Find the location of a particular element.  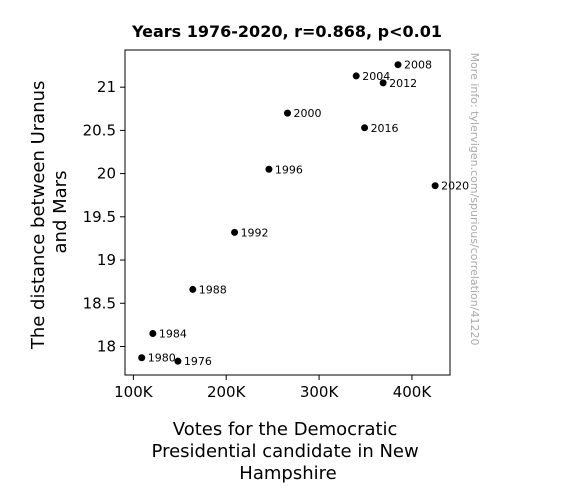

data-point-label: 1976 is located at coordinates (198, 361).